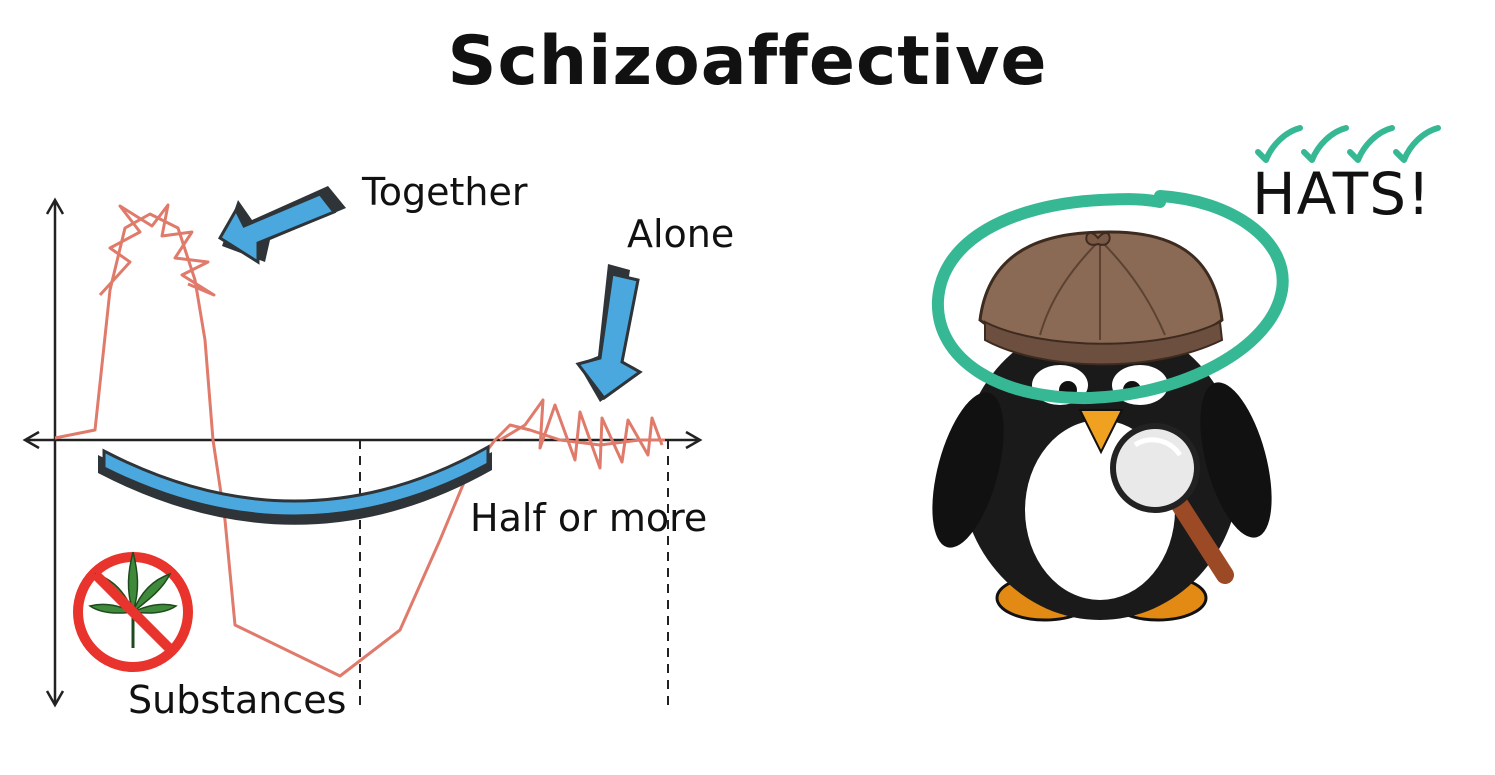 This screenshot has width=1495, height=775. Describe the element at coordinates (581, 434) in the screenshot. I see `psychosis-spikes-baseline` at that location.